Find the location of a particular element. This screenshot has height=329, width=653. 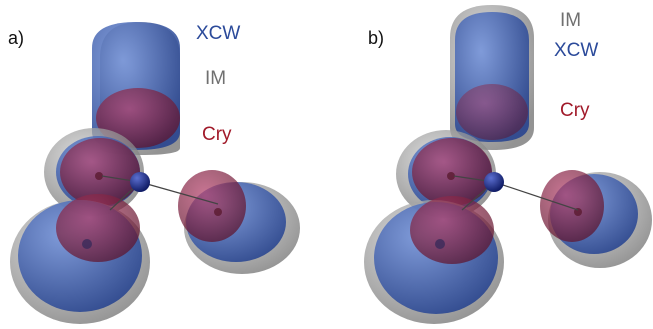

panel-a-right-lobe is located at coordinates (239, 222).